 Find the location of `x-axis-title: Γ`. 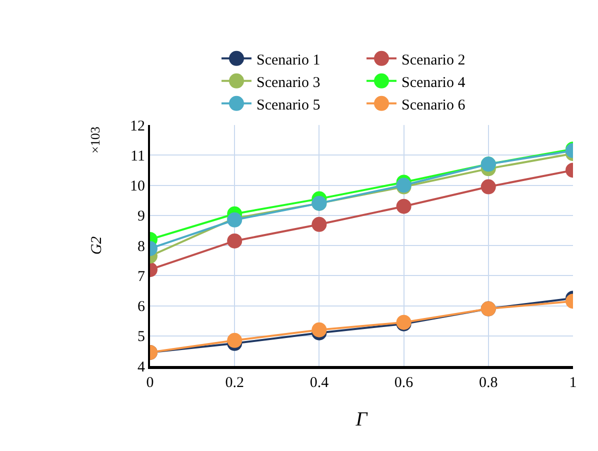

x-axis-title: Γ is located at coordinates (361, 419).